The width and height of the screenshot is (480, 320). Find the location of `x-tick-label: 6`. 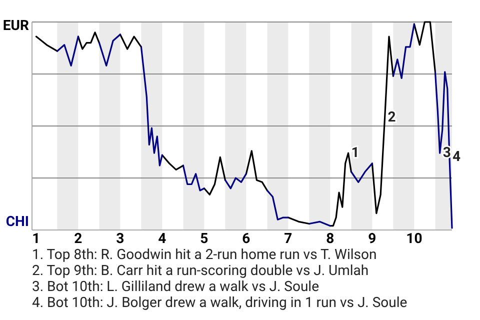

x-tick-label: 6 is located at coordinates (246, 239).